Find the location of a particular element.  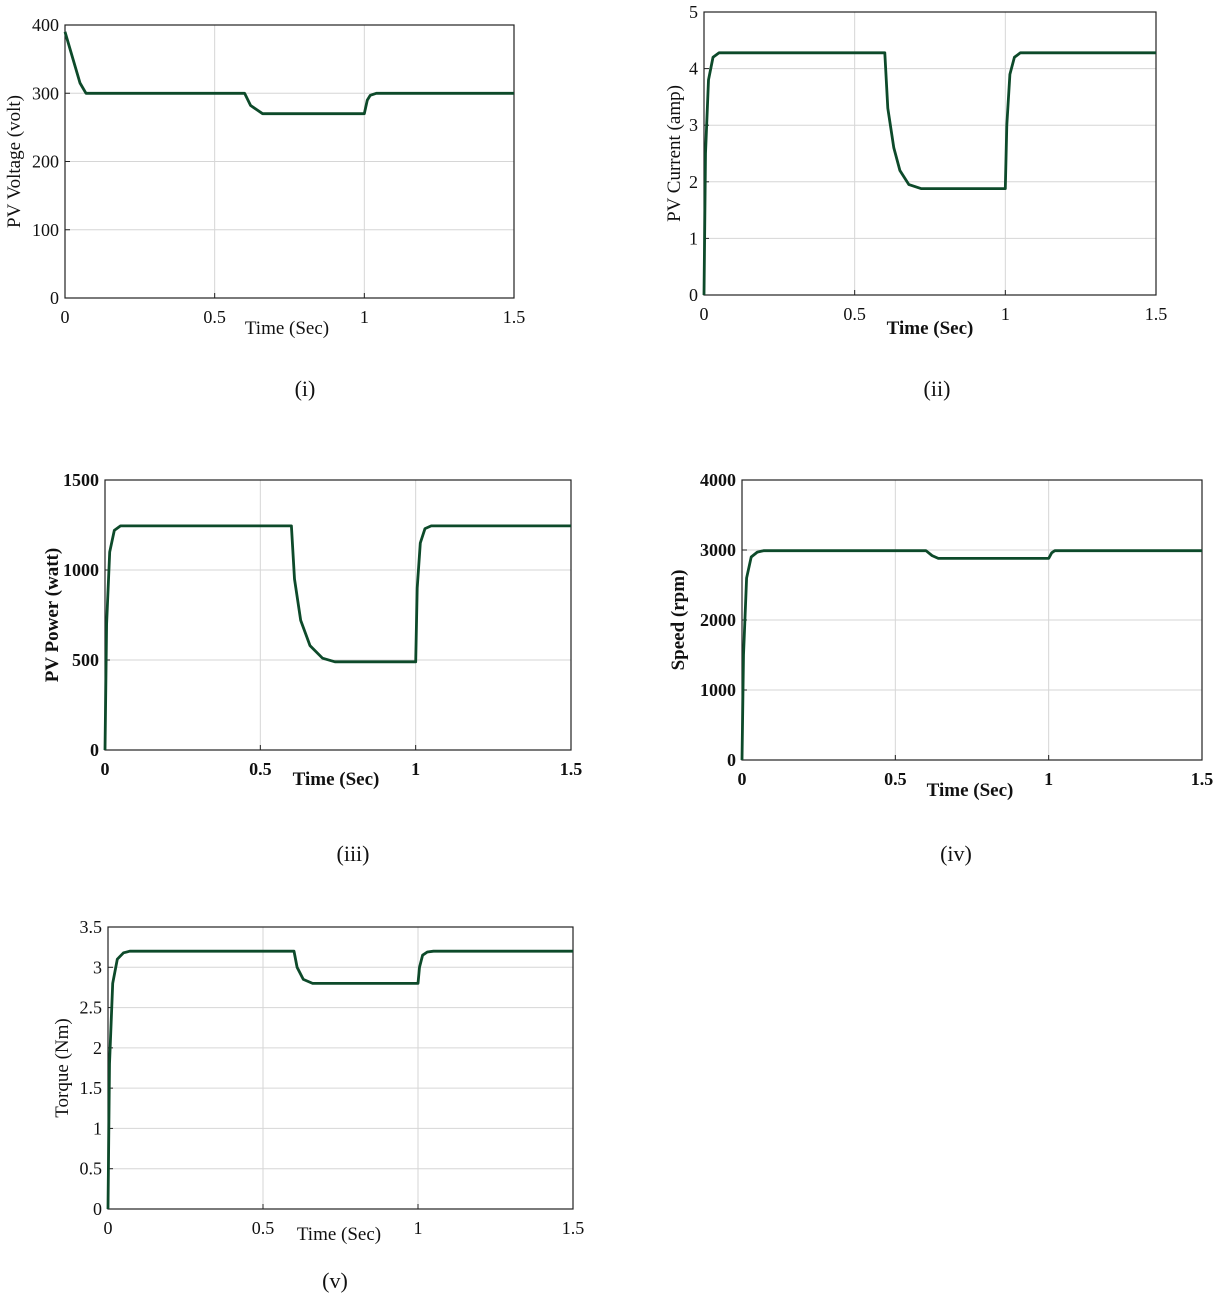

caption-iii: (iii) is located at coordinates (353, 853).